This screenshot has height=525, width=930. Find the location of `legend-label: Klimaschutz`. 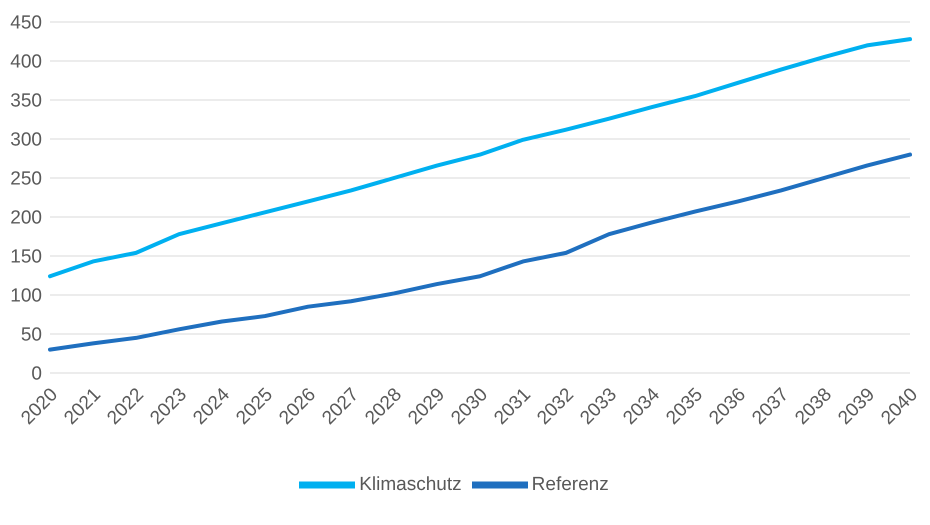

legend-label: Klimaschutz is located at coordinates (410, 485).